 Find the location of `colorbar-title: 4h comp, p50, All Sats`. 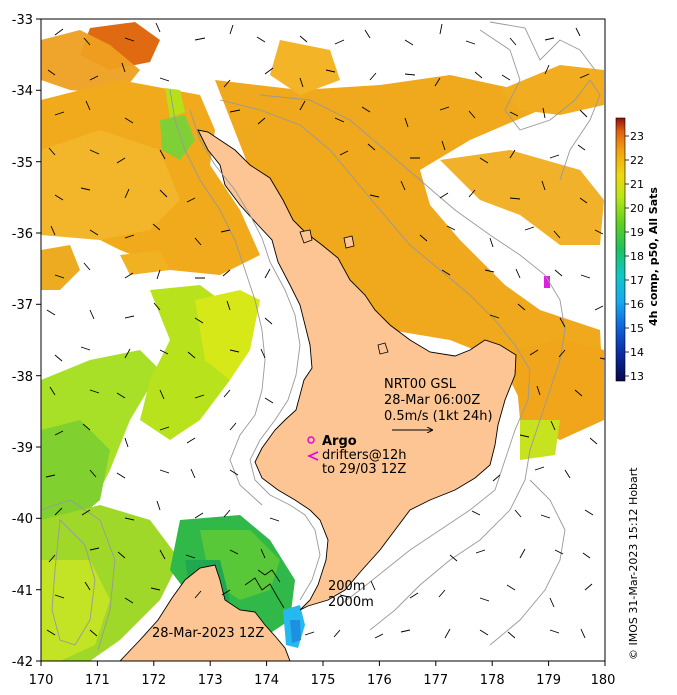

colorbar-title: 4h comp, p50, All Sats is located at coordinates (653, 256).